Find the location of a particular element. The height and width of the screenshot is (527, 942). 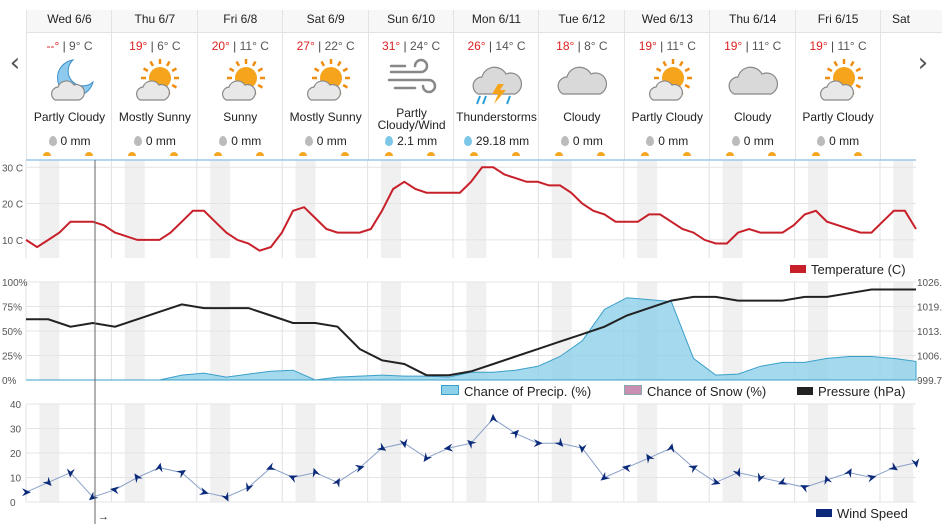

low-temp: 11° C is located at coordinates (767, 46).